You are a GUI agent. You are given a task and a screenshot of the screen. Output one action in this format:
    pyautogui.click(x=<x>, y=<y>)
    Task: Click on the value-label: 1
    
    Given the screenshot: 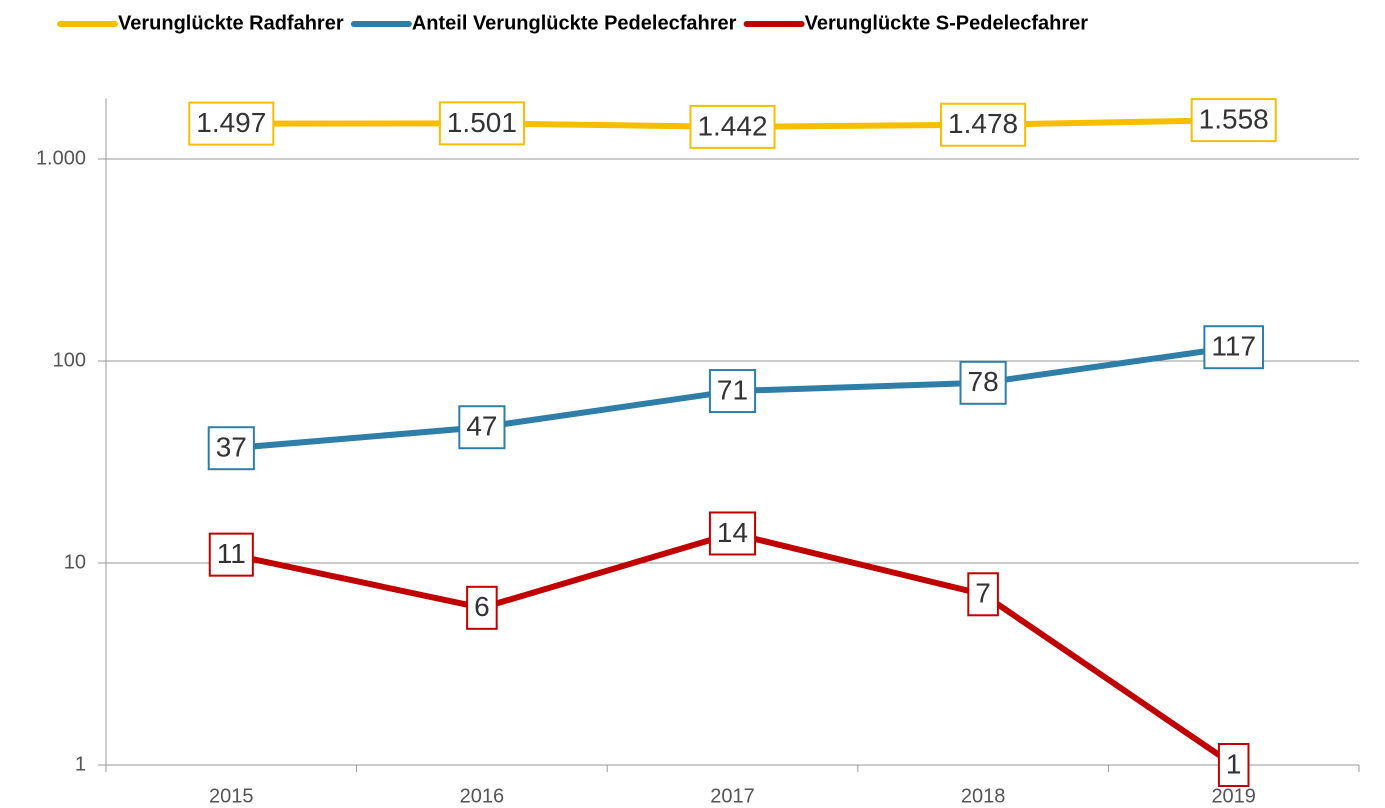 What is the action you would take?
    pyautogui.click(x=1234, y=763)
    